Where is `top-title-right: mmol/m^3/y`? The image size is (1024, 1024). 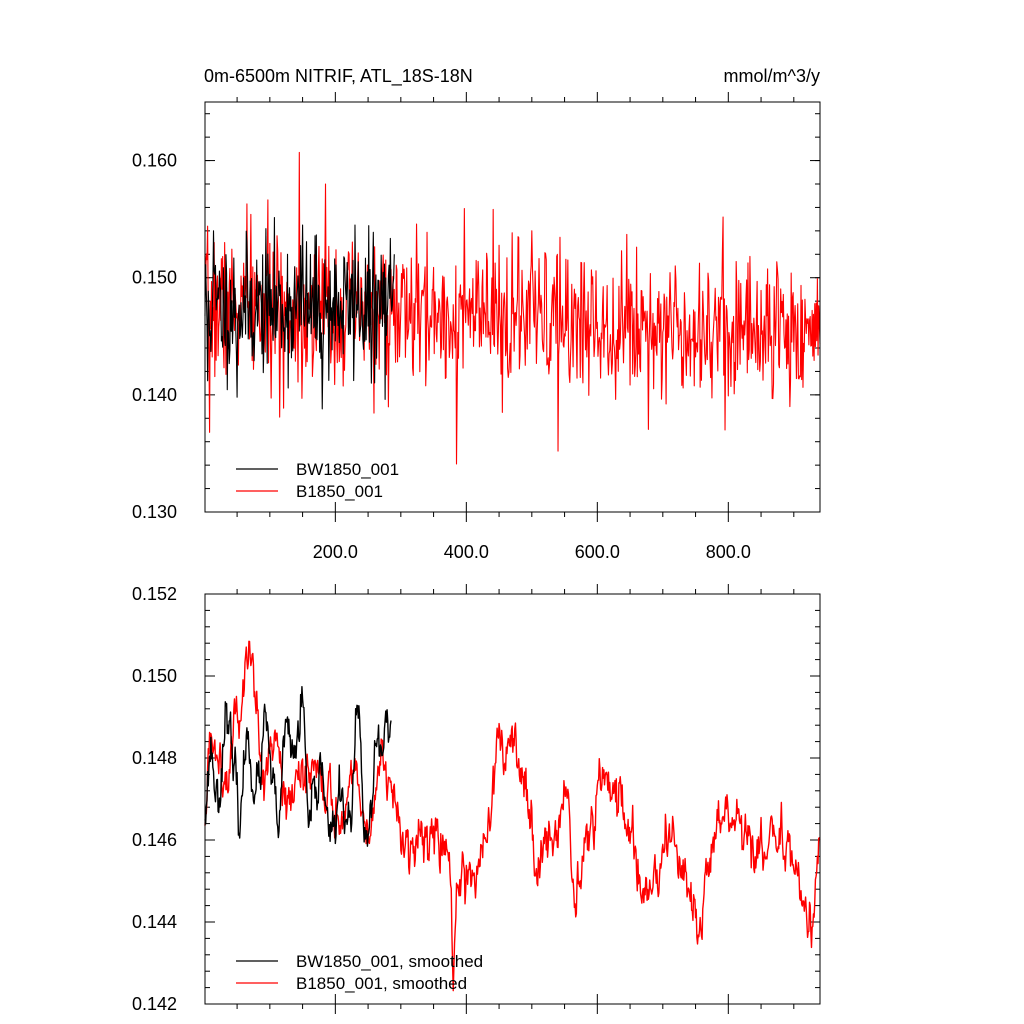
top-title-right: mmol/m^3/y is located at coordinates (772, 76).